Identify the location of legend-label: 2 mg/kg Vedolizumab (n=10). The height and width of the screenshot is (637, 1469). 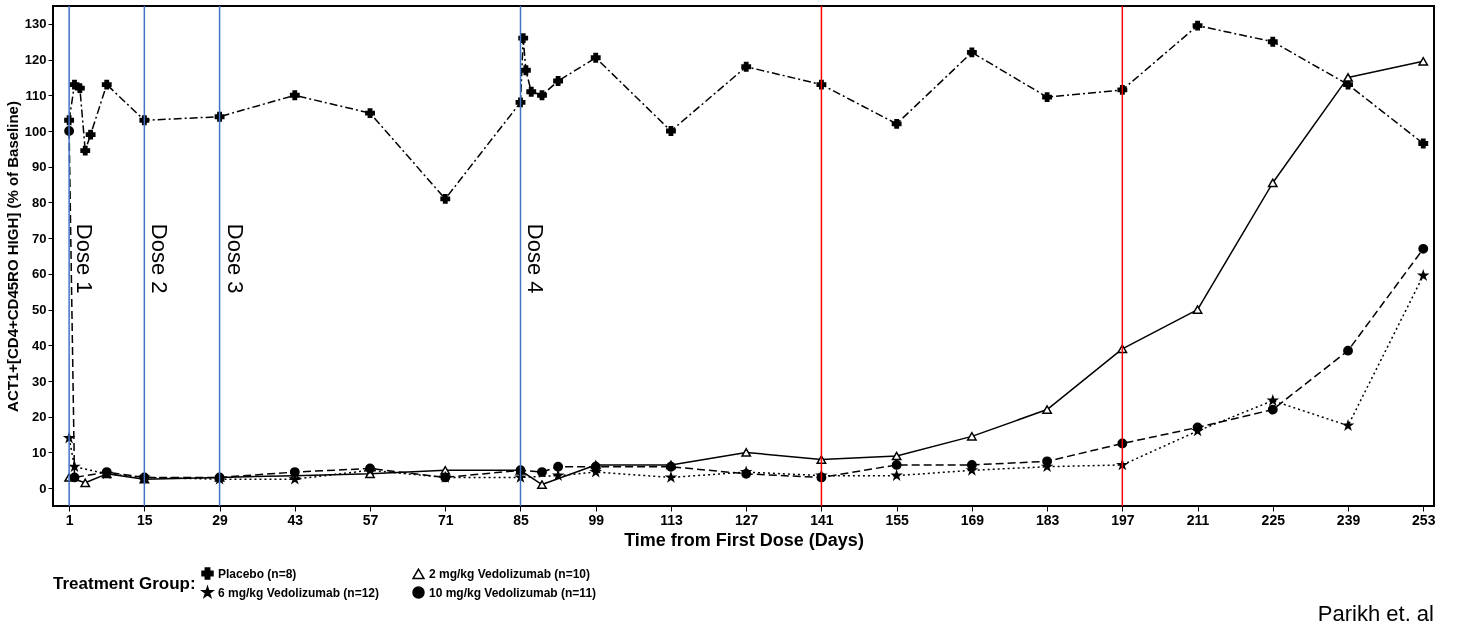
(510, 573).